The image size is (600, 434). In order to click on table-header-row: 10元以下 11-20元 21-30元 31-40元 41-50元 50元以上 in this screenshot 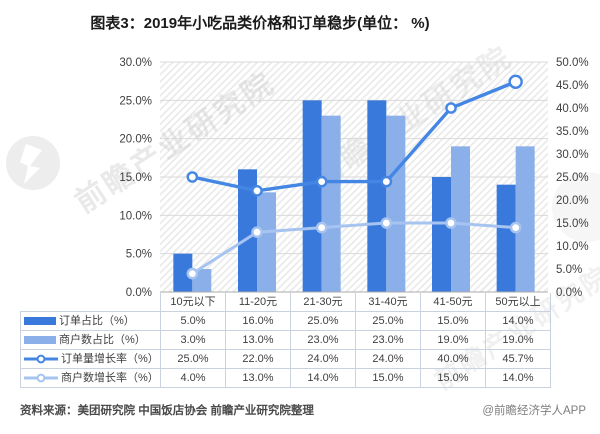, I will do `click(286, 302)`.